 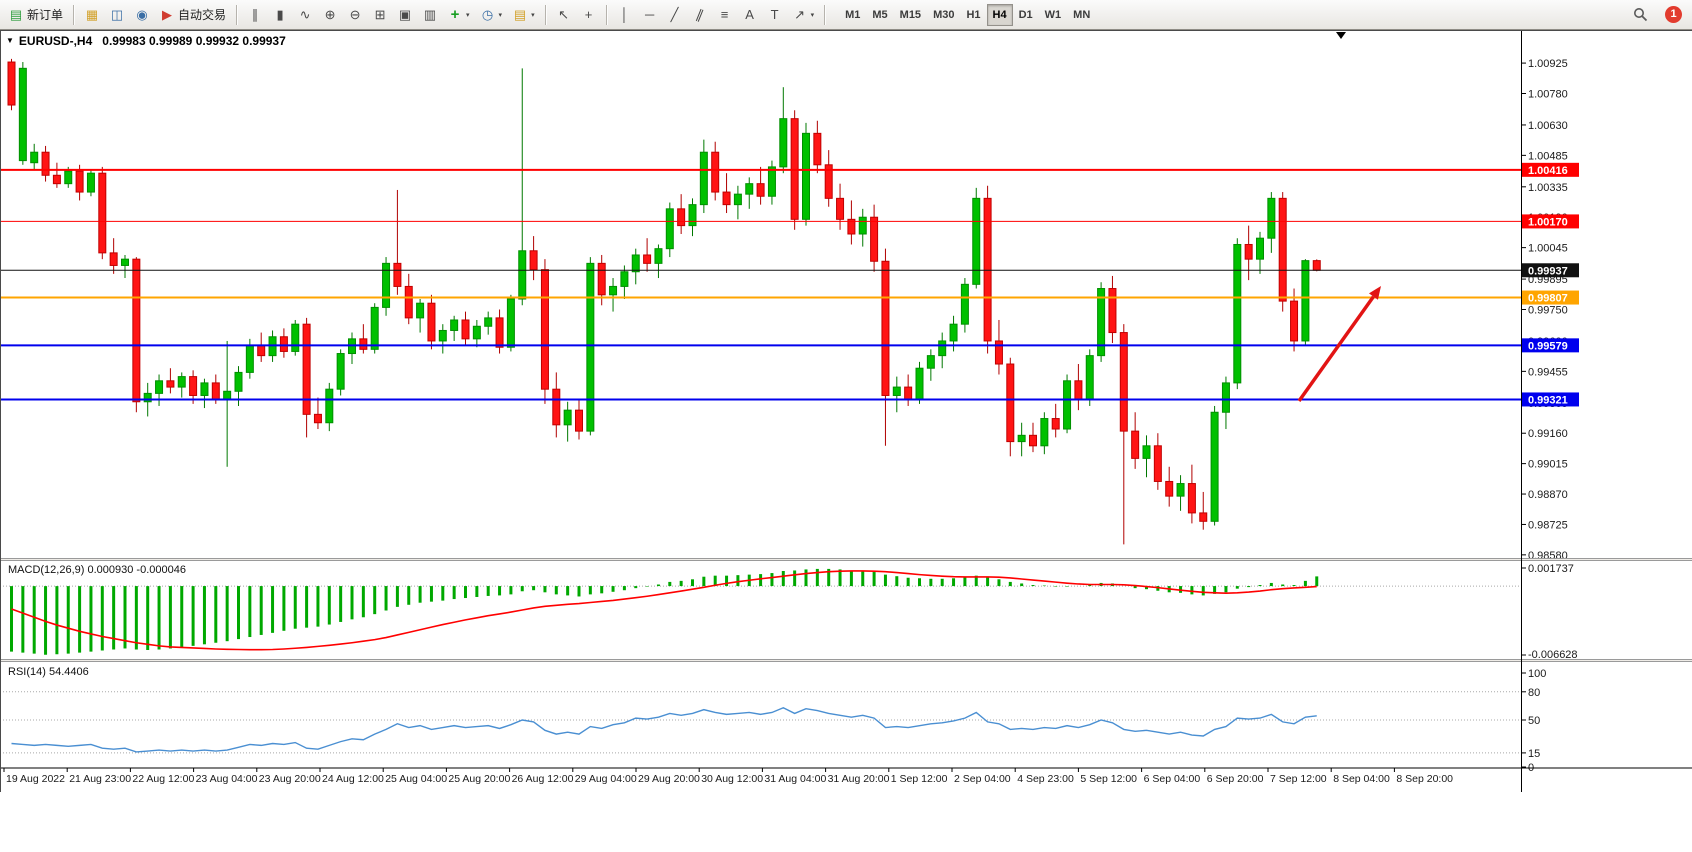 I want to click on indicators-button: + ▾, so click(x=459, y=15).